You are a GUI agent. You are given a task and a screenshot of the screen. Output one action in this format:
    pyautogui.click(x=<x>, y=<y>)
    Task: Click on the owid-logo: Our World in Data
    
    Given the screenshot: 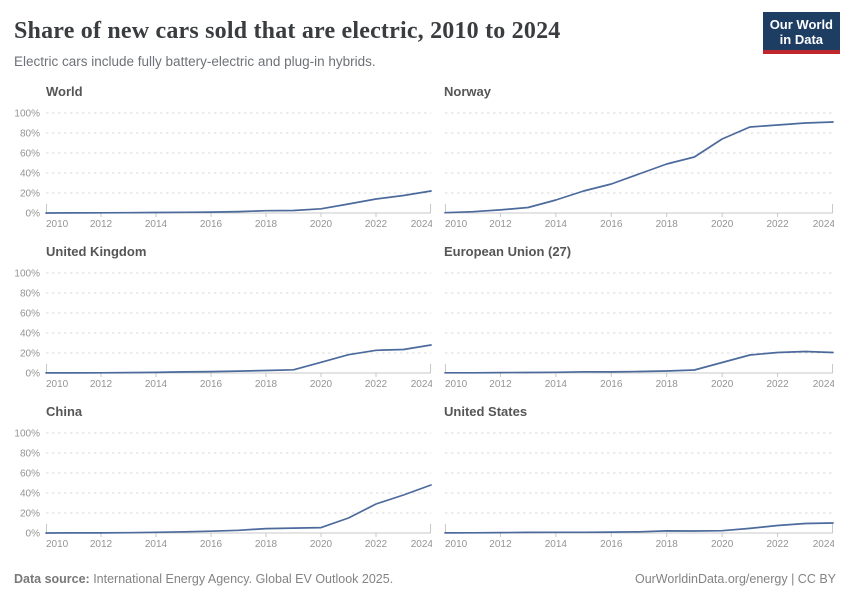 What is the action you would take?
    pyautogui.click(x=801, y=33)
    